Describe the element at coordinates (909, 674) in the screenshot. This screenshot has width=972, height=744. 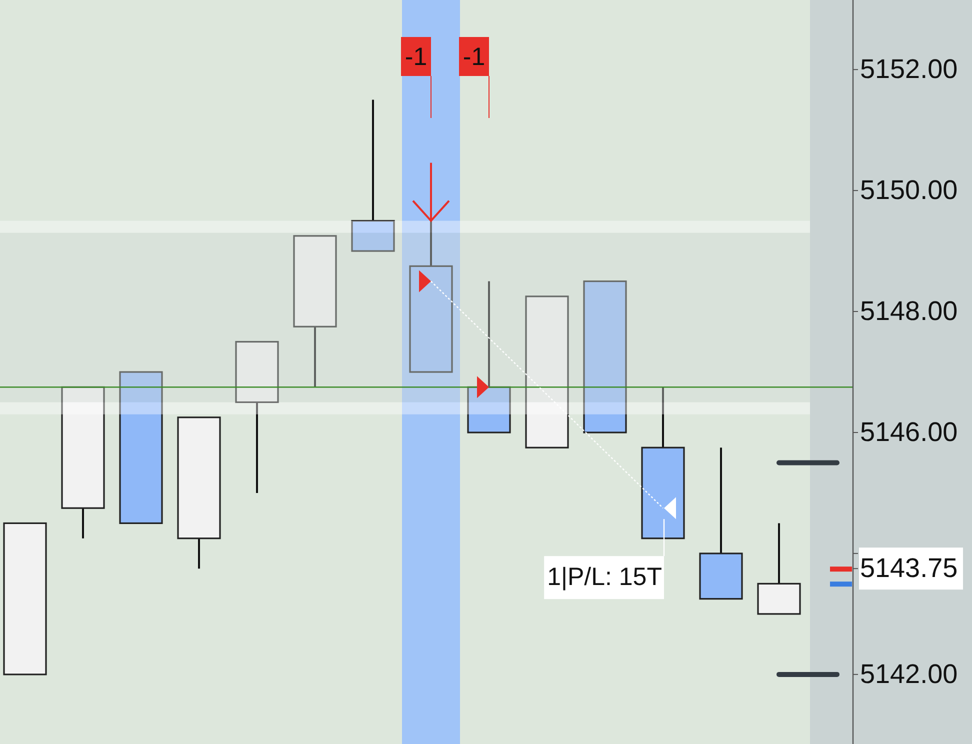
I see `y-tick-label: 5142.00` at that location.